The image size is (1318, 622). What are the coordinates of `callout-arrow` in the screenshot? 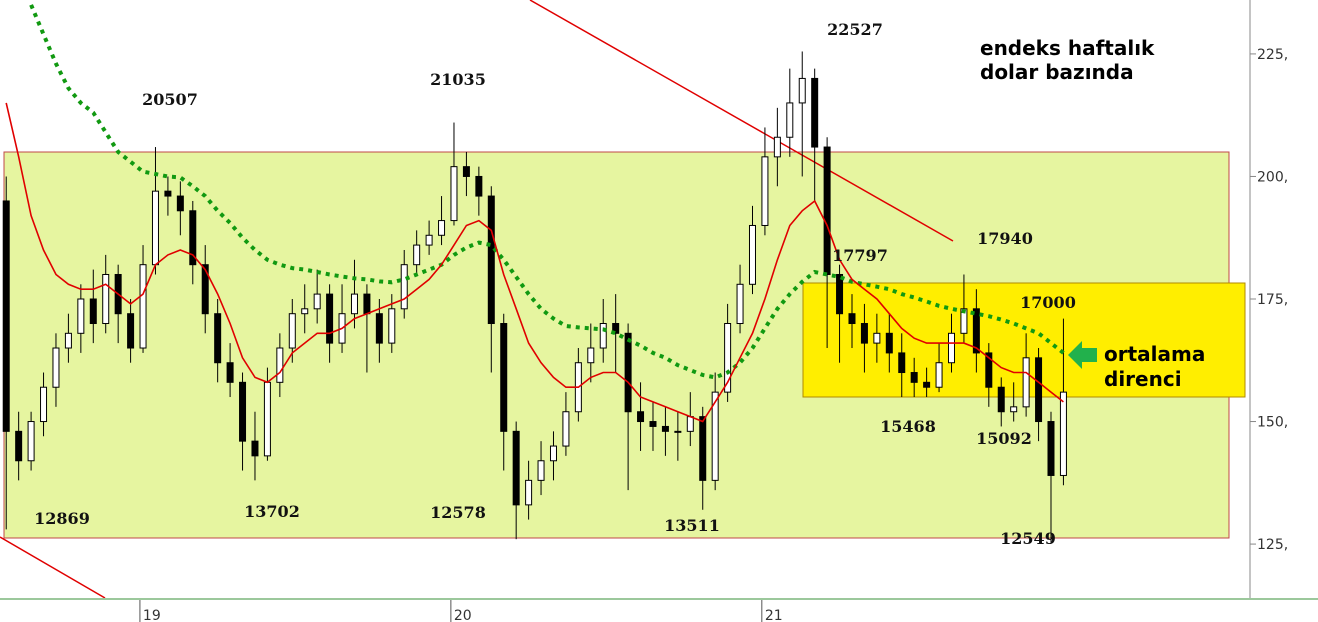 It's located at (1082, 355).